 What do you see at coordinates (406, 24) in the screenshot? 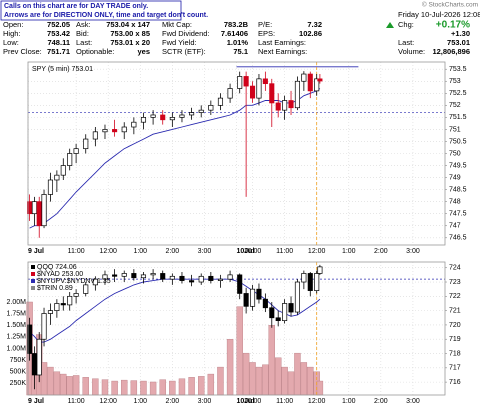
I see `change-label: Chg:` at bounding box center [406, 24].